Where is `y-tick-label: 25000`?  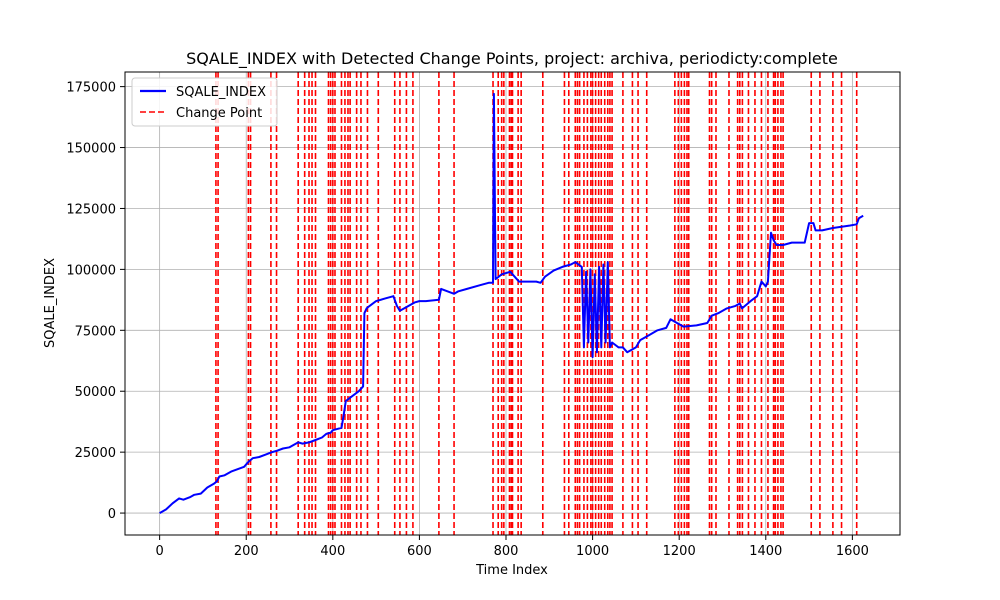
y-tick-label: 25000 is located at coordinates (95, 453).